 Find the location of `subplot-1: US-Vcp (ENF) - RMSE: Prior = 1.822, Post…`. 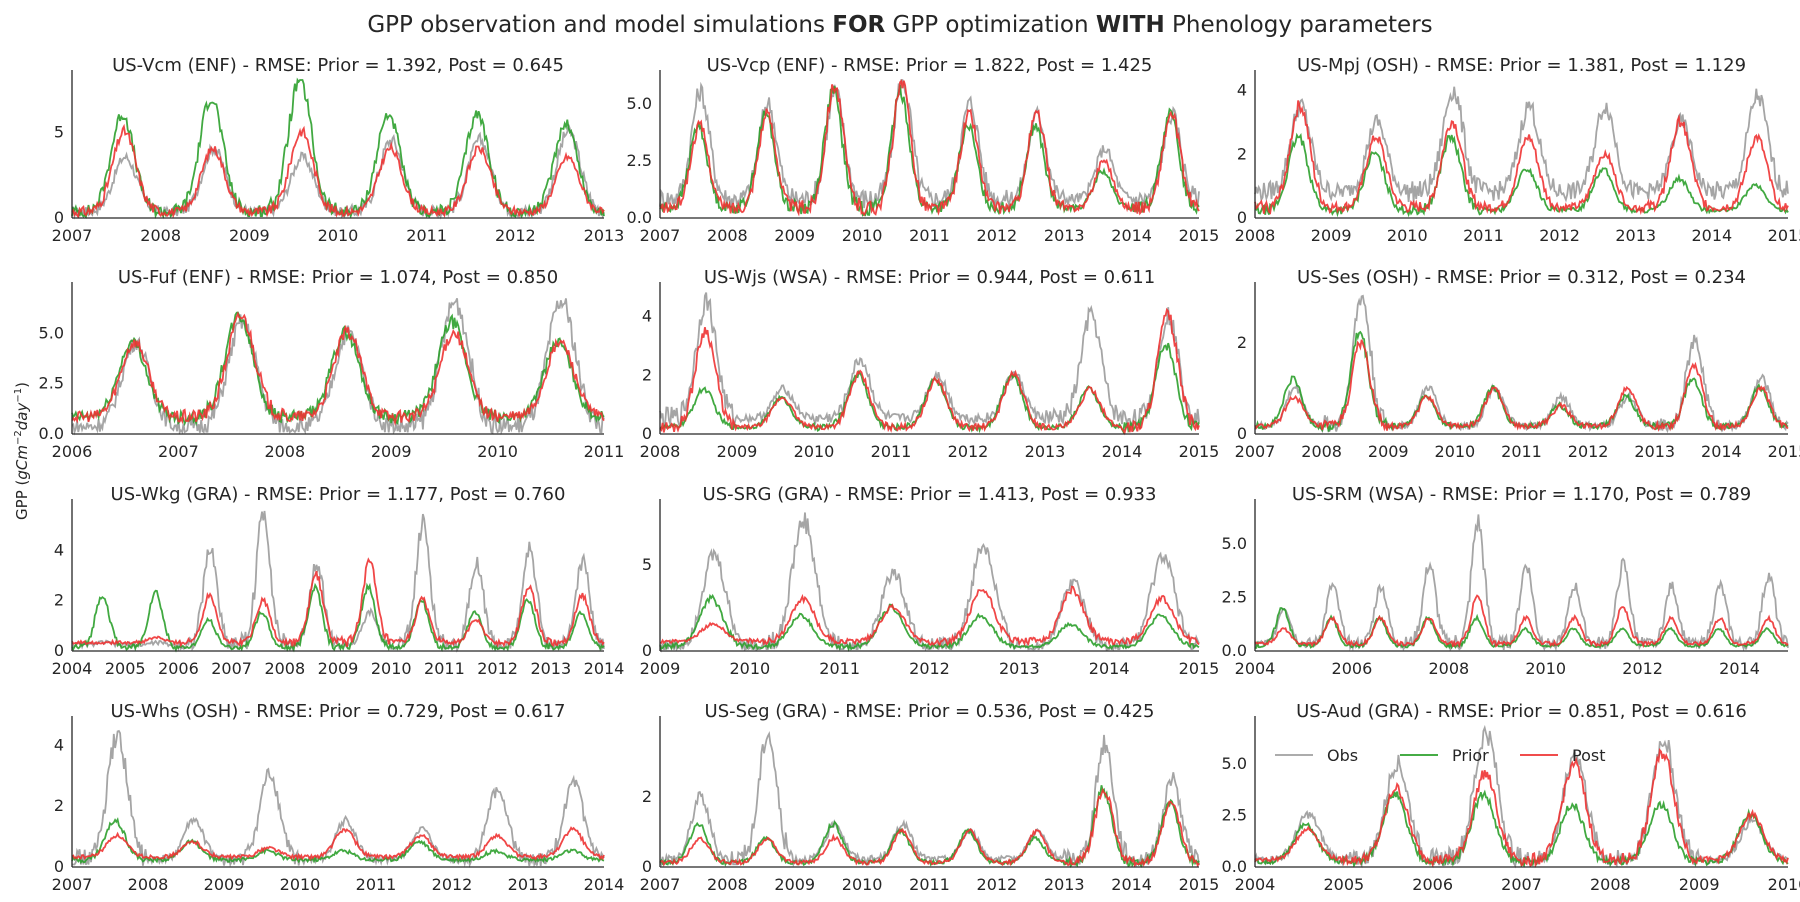

subplot-1: US-Vcp (ENF) - RMSE: Prior = 1.822, Post… is located at coordinates (923, 150).